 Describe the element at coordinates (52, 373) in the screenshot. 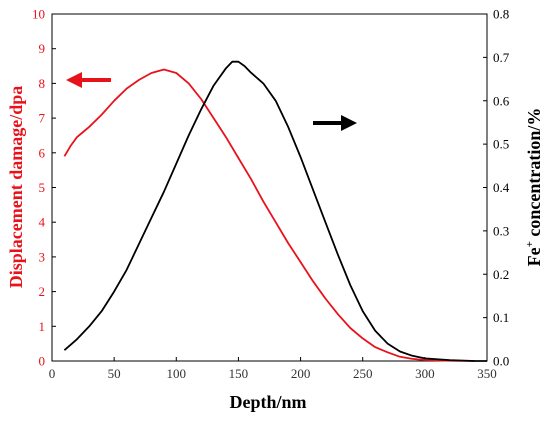

I see `x-tick-label: 0` at that location.